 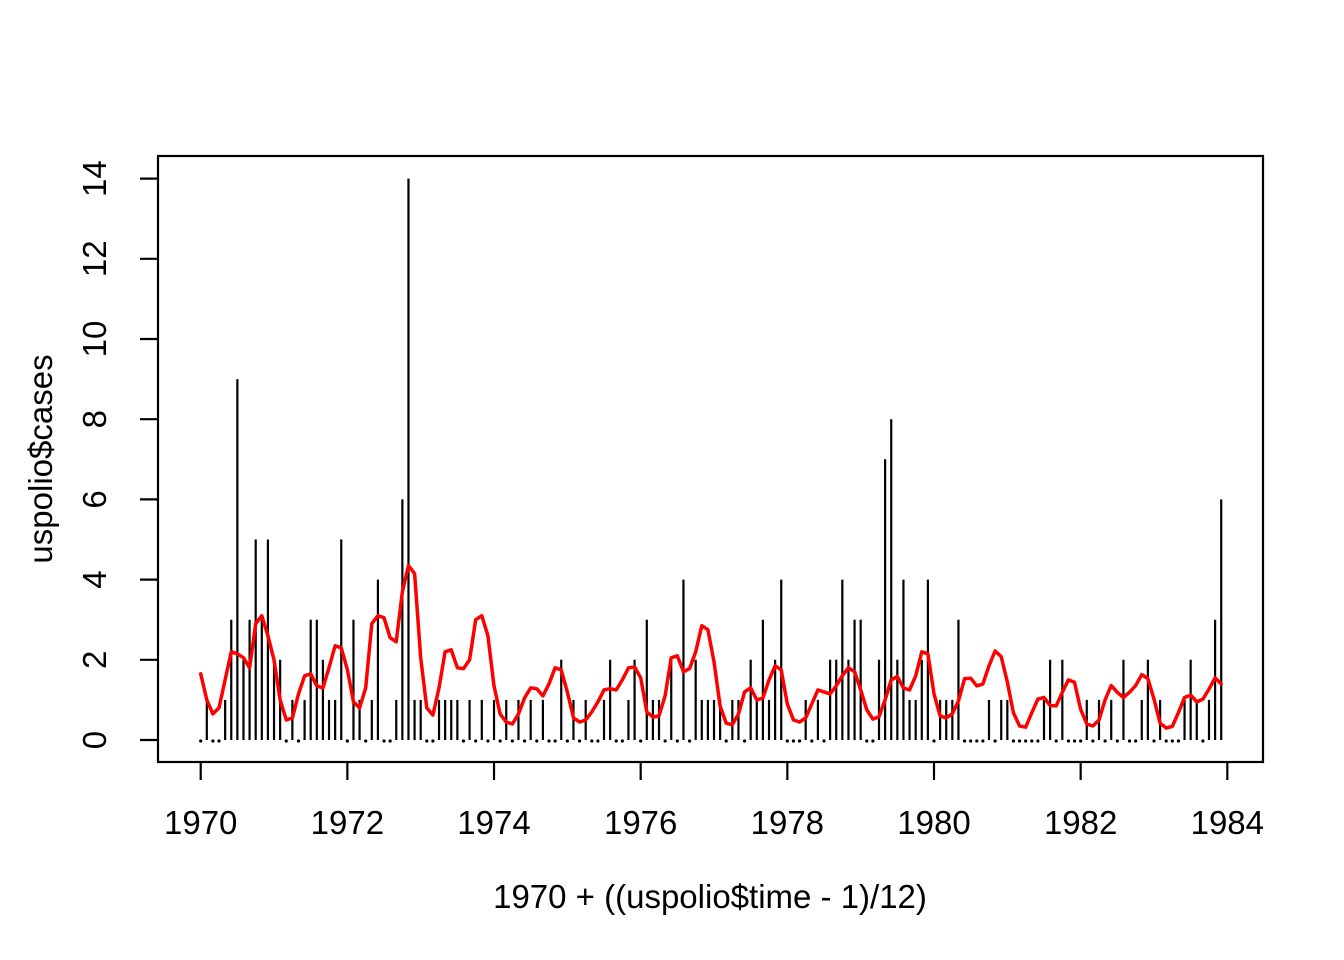 What do you see at coordinates (94, 660) in the screenshot?
I see `y-tick-label: 2` at bounding box center [94, 660].